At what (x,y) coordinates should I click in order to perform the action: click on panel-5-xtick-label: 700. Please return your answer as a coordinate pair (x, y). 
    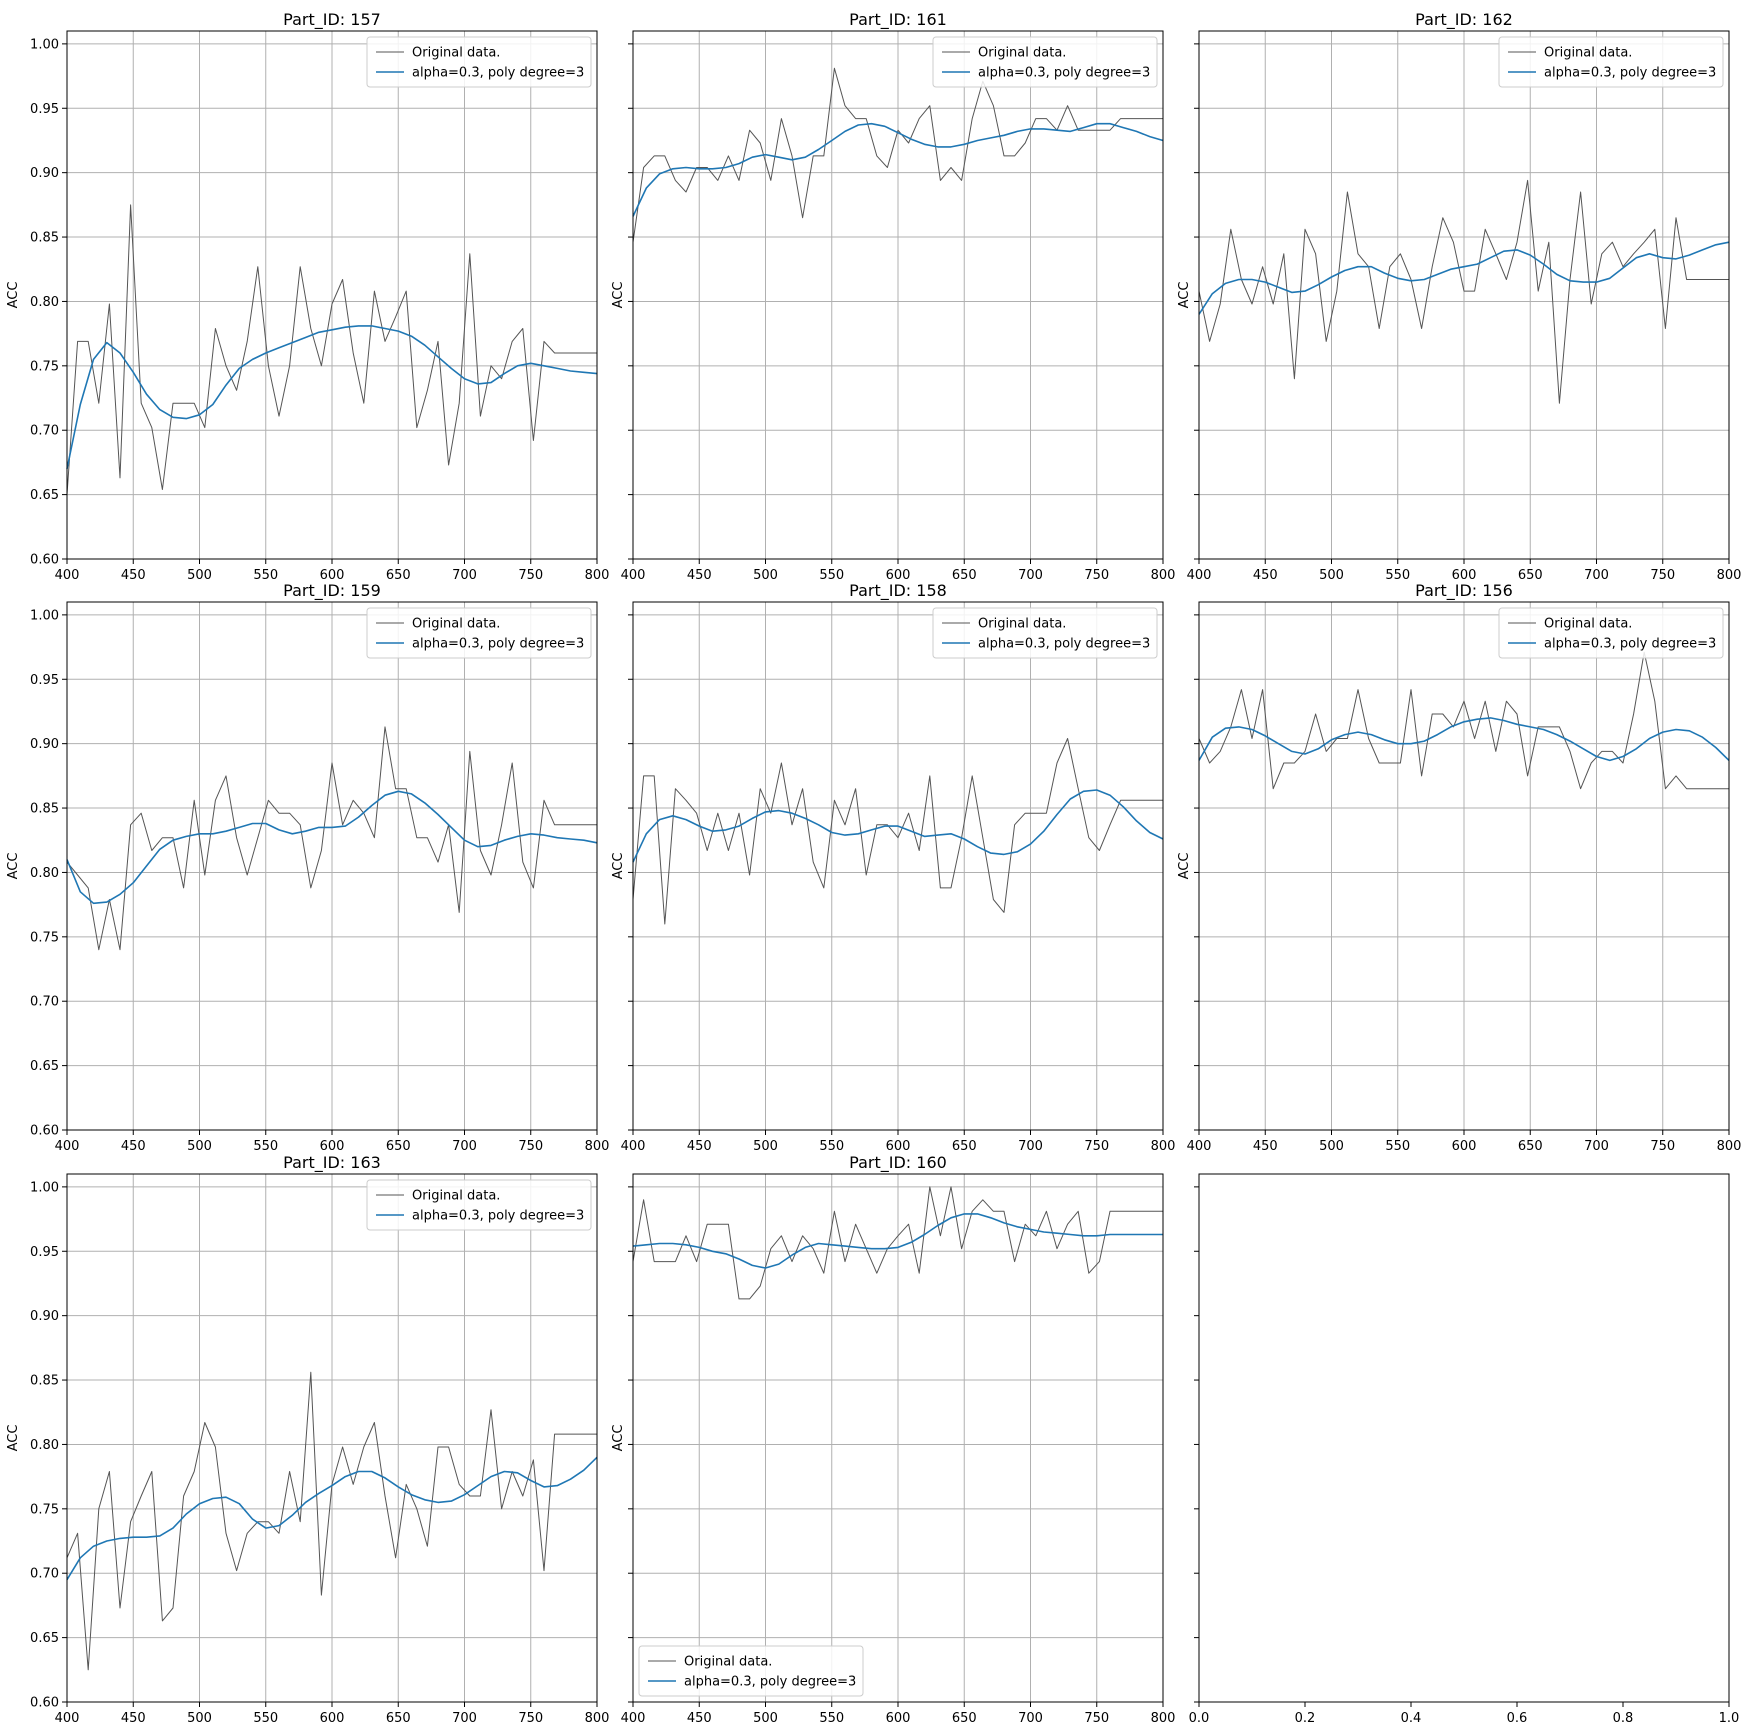
    Looking at the image, I should click on (1030, 1146).